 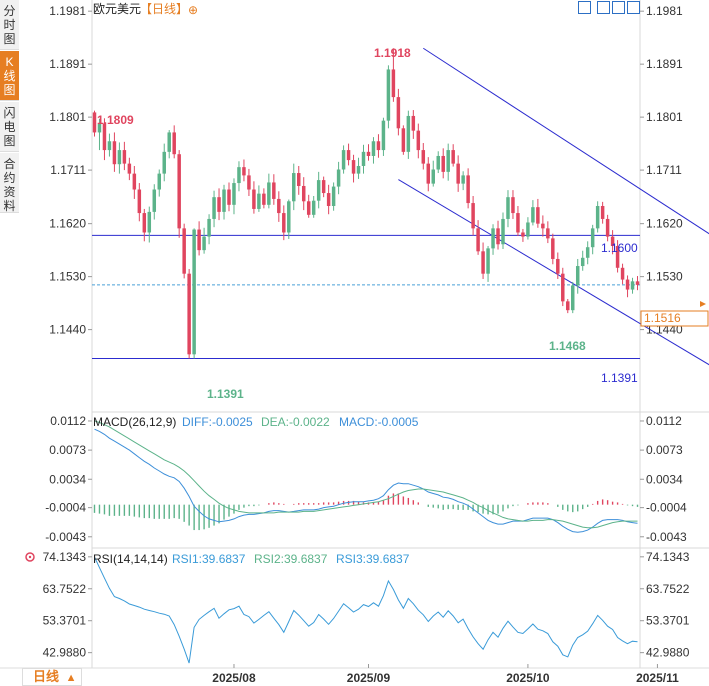 I want to click on tab-timeshare: 分时图, so click(x=9, y=25).